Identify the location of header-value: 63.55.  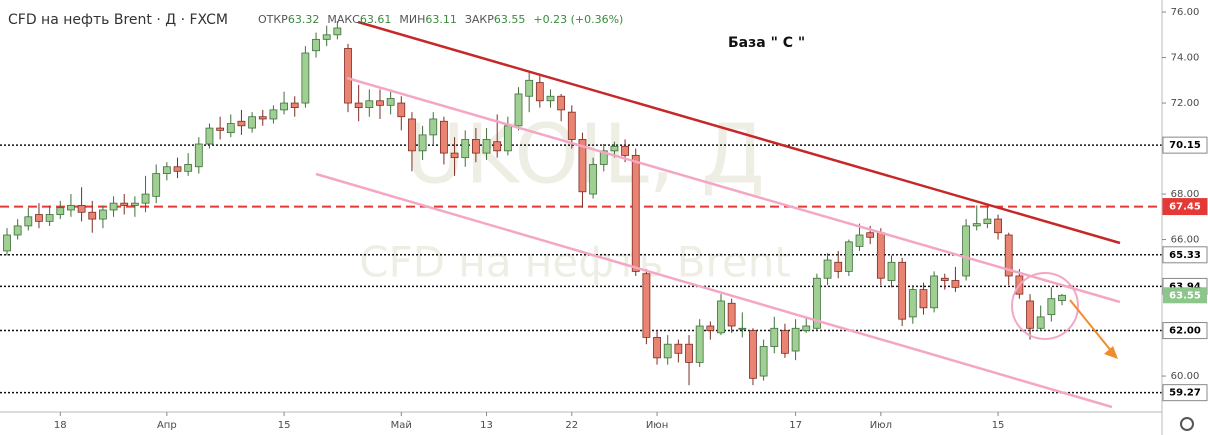
(510, 19).